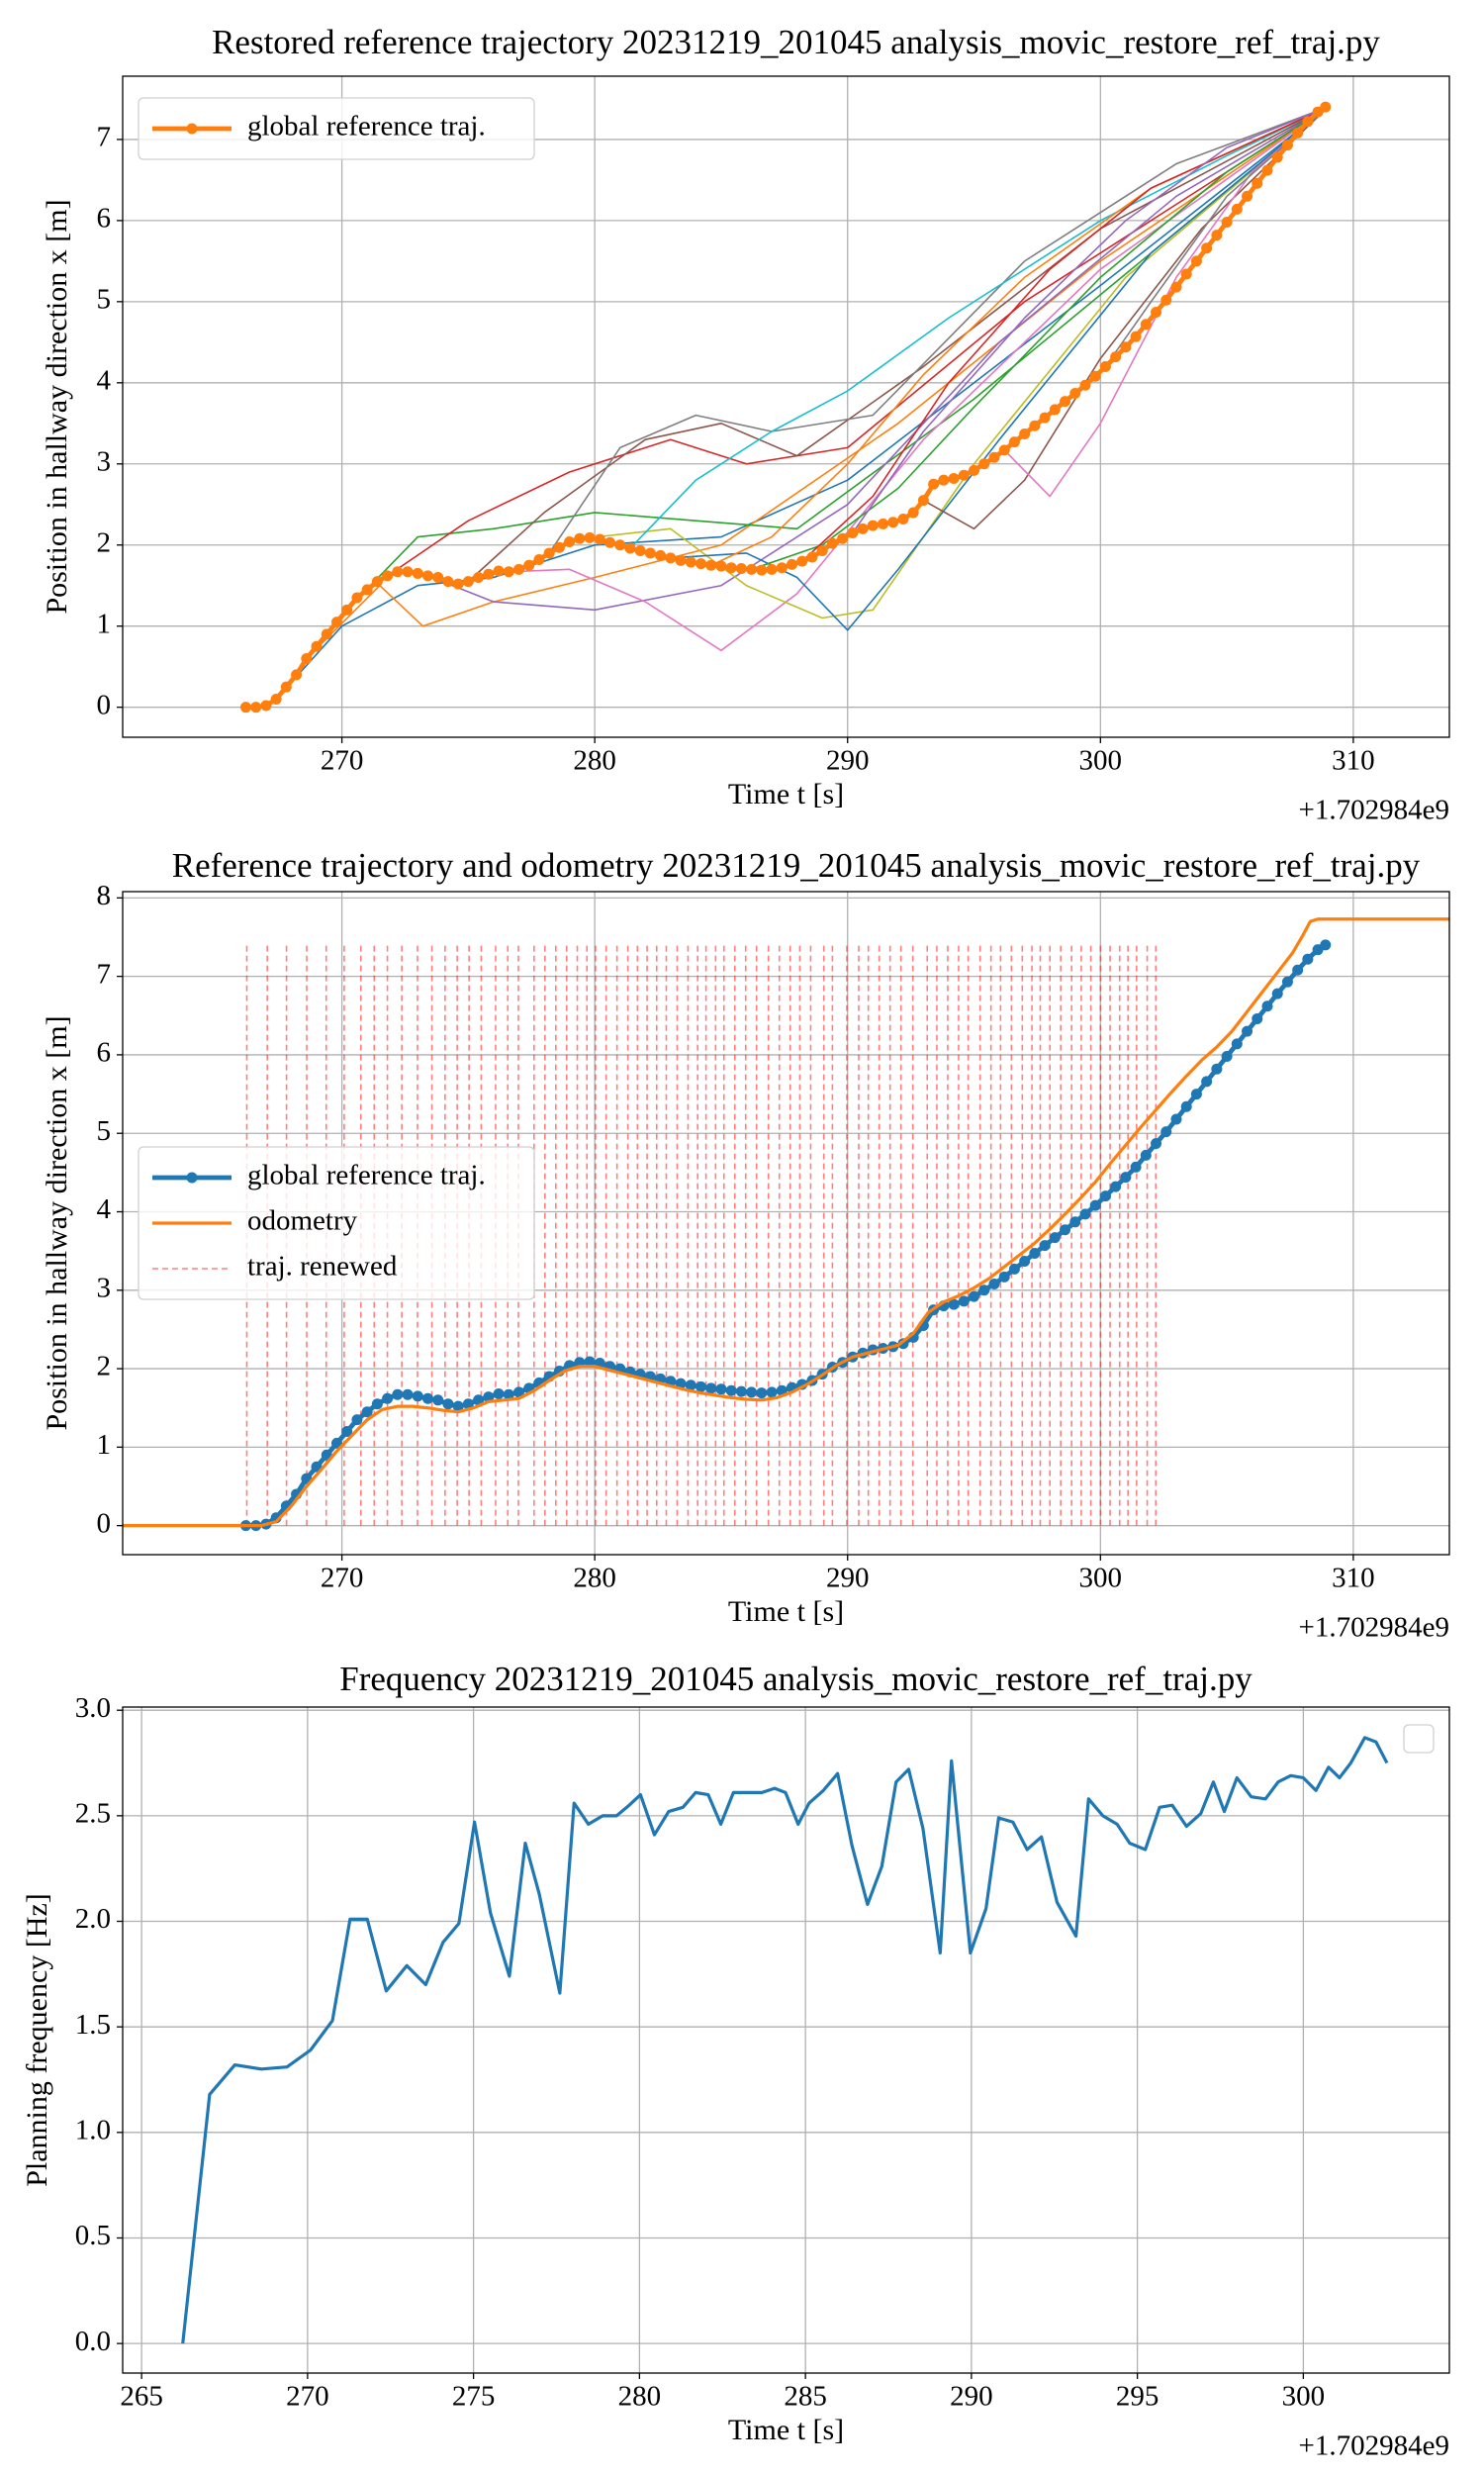  What do you see at coordinates (1419, 1739) in the screenshot?
I see `legend` at bounding box center [1419, 1739].